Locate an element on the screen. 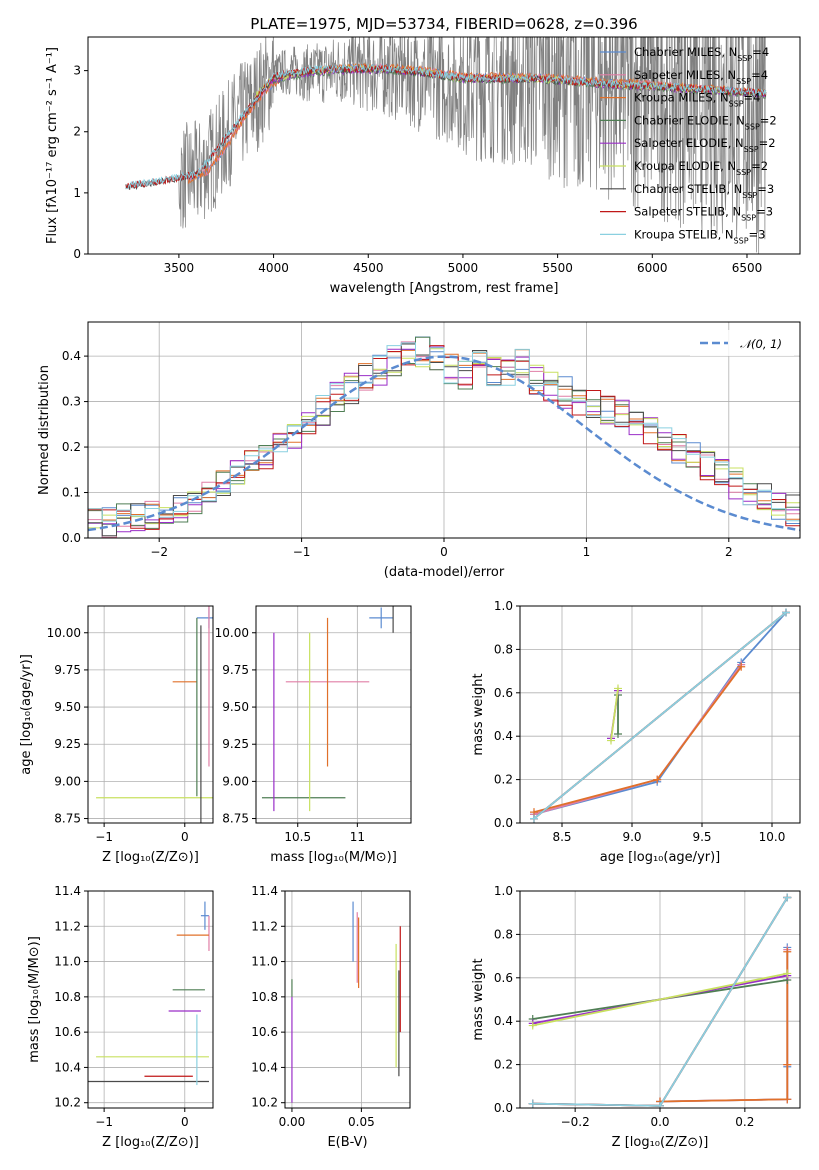  plot-area-mass-vs-EBV is located at coordinates (346, 1002).